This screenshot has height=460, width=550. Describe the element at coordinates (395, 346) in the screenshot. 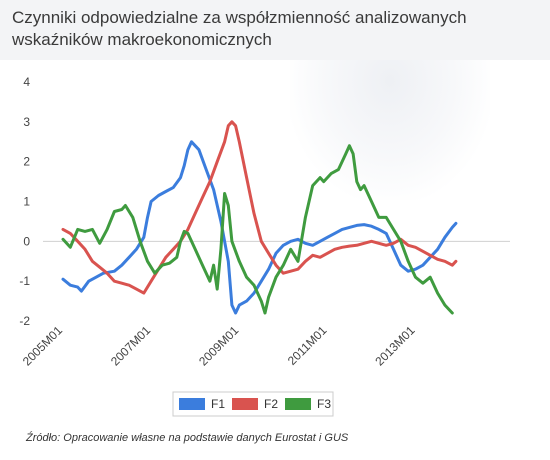

I see `x-tick-label: 2013M01` at that location.